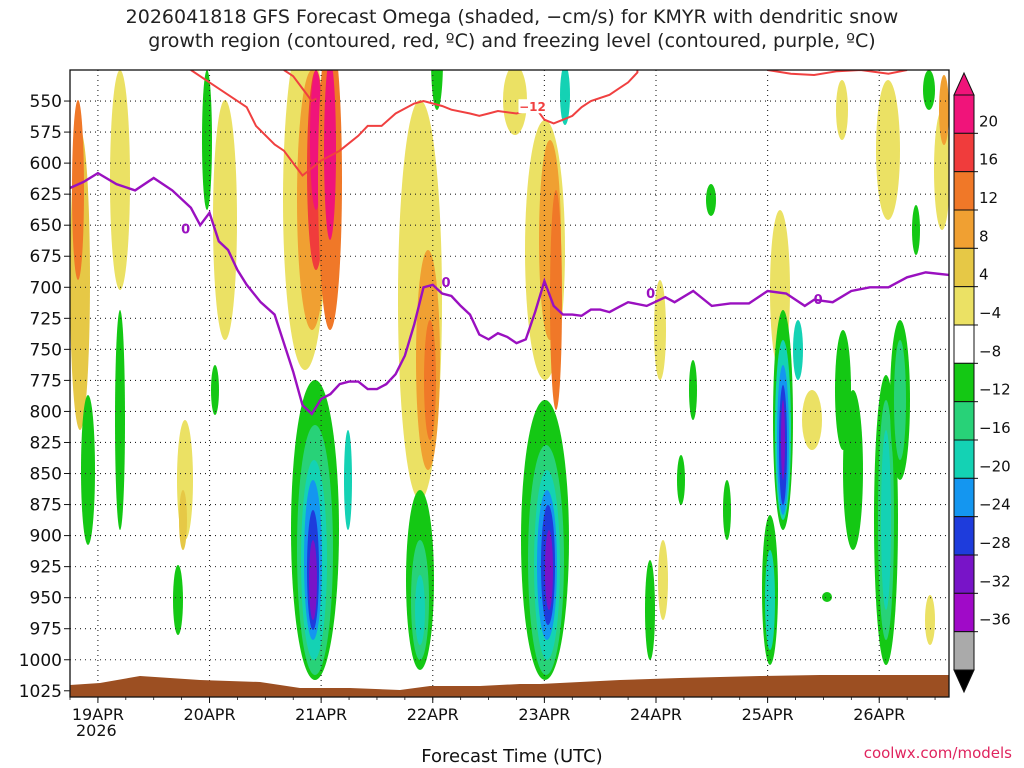 The image size is (1024, 768). Describe the element at coordinates (98, 714) in the screenshot. I see `x-tick-label: 19APR` at that location.